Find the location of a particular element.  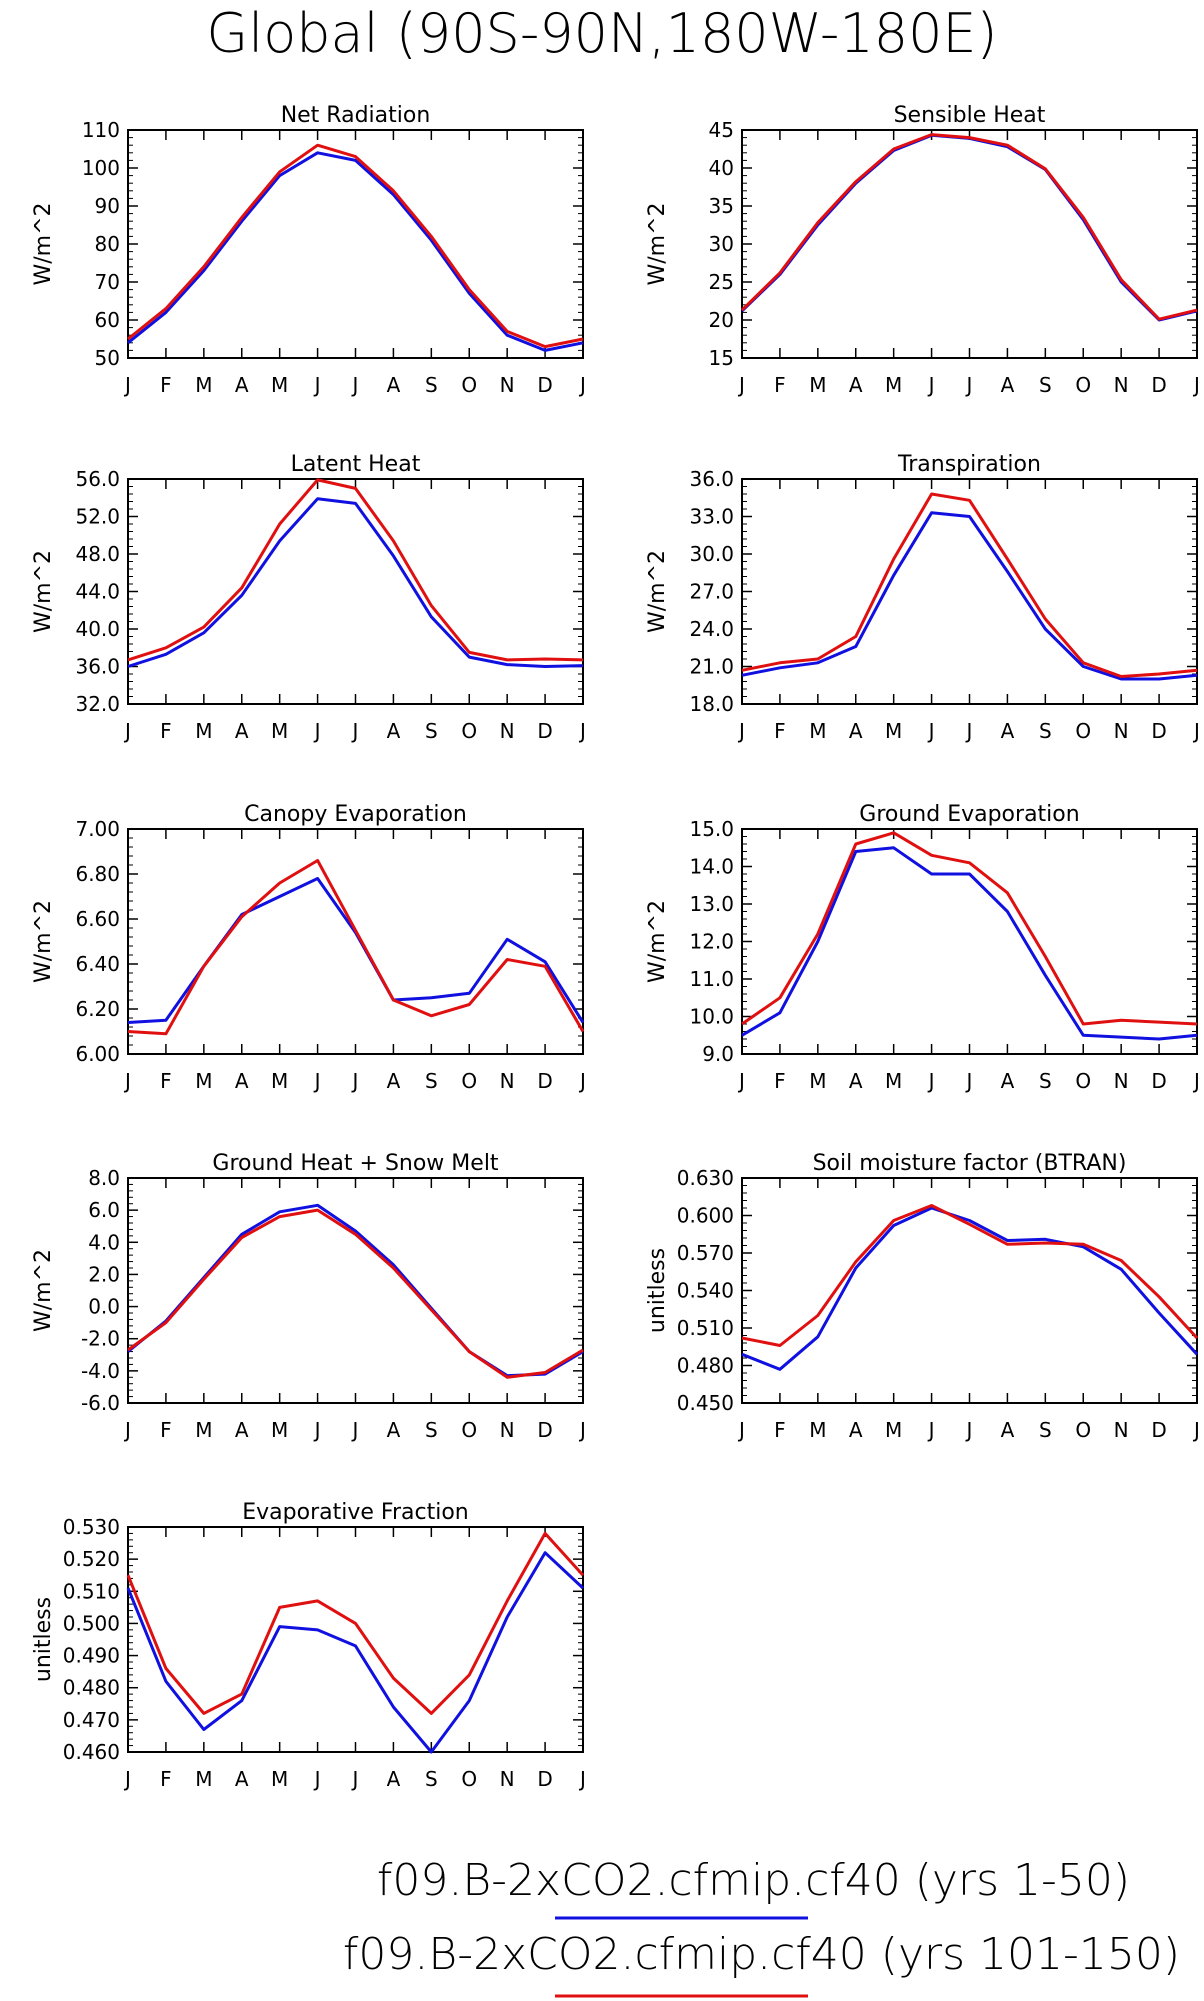

y-tick-label: 0.520 is located at coordinates (91, 1559).